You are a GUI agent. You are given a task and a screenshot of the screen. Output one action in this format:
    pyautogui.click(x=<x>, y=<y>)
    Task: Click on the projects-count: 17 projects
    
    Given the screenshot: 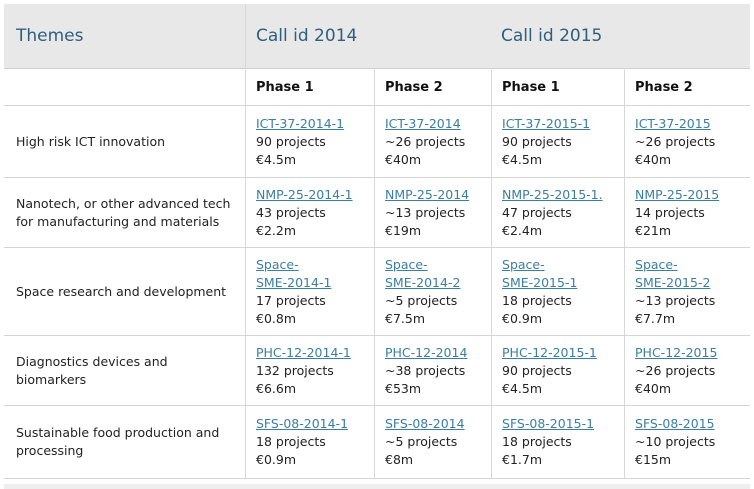 What is the action you would take?
    pyautogui.click(x=291, y=300)
    